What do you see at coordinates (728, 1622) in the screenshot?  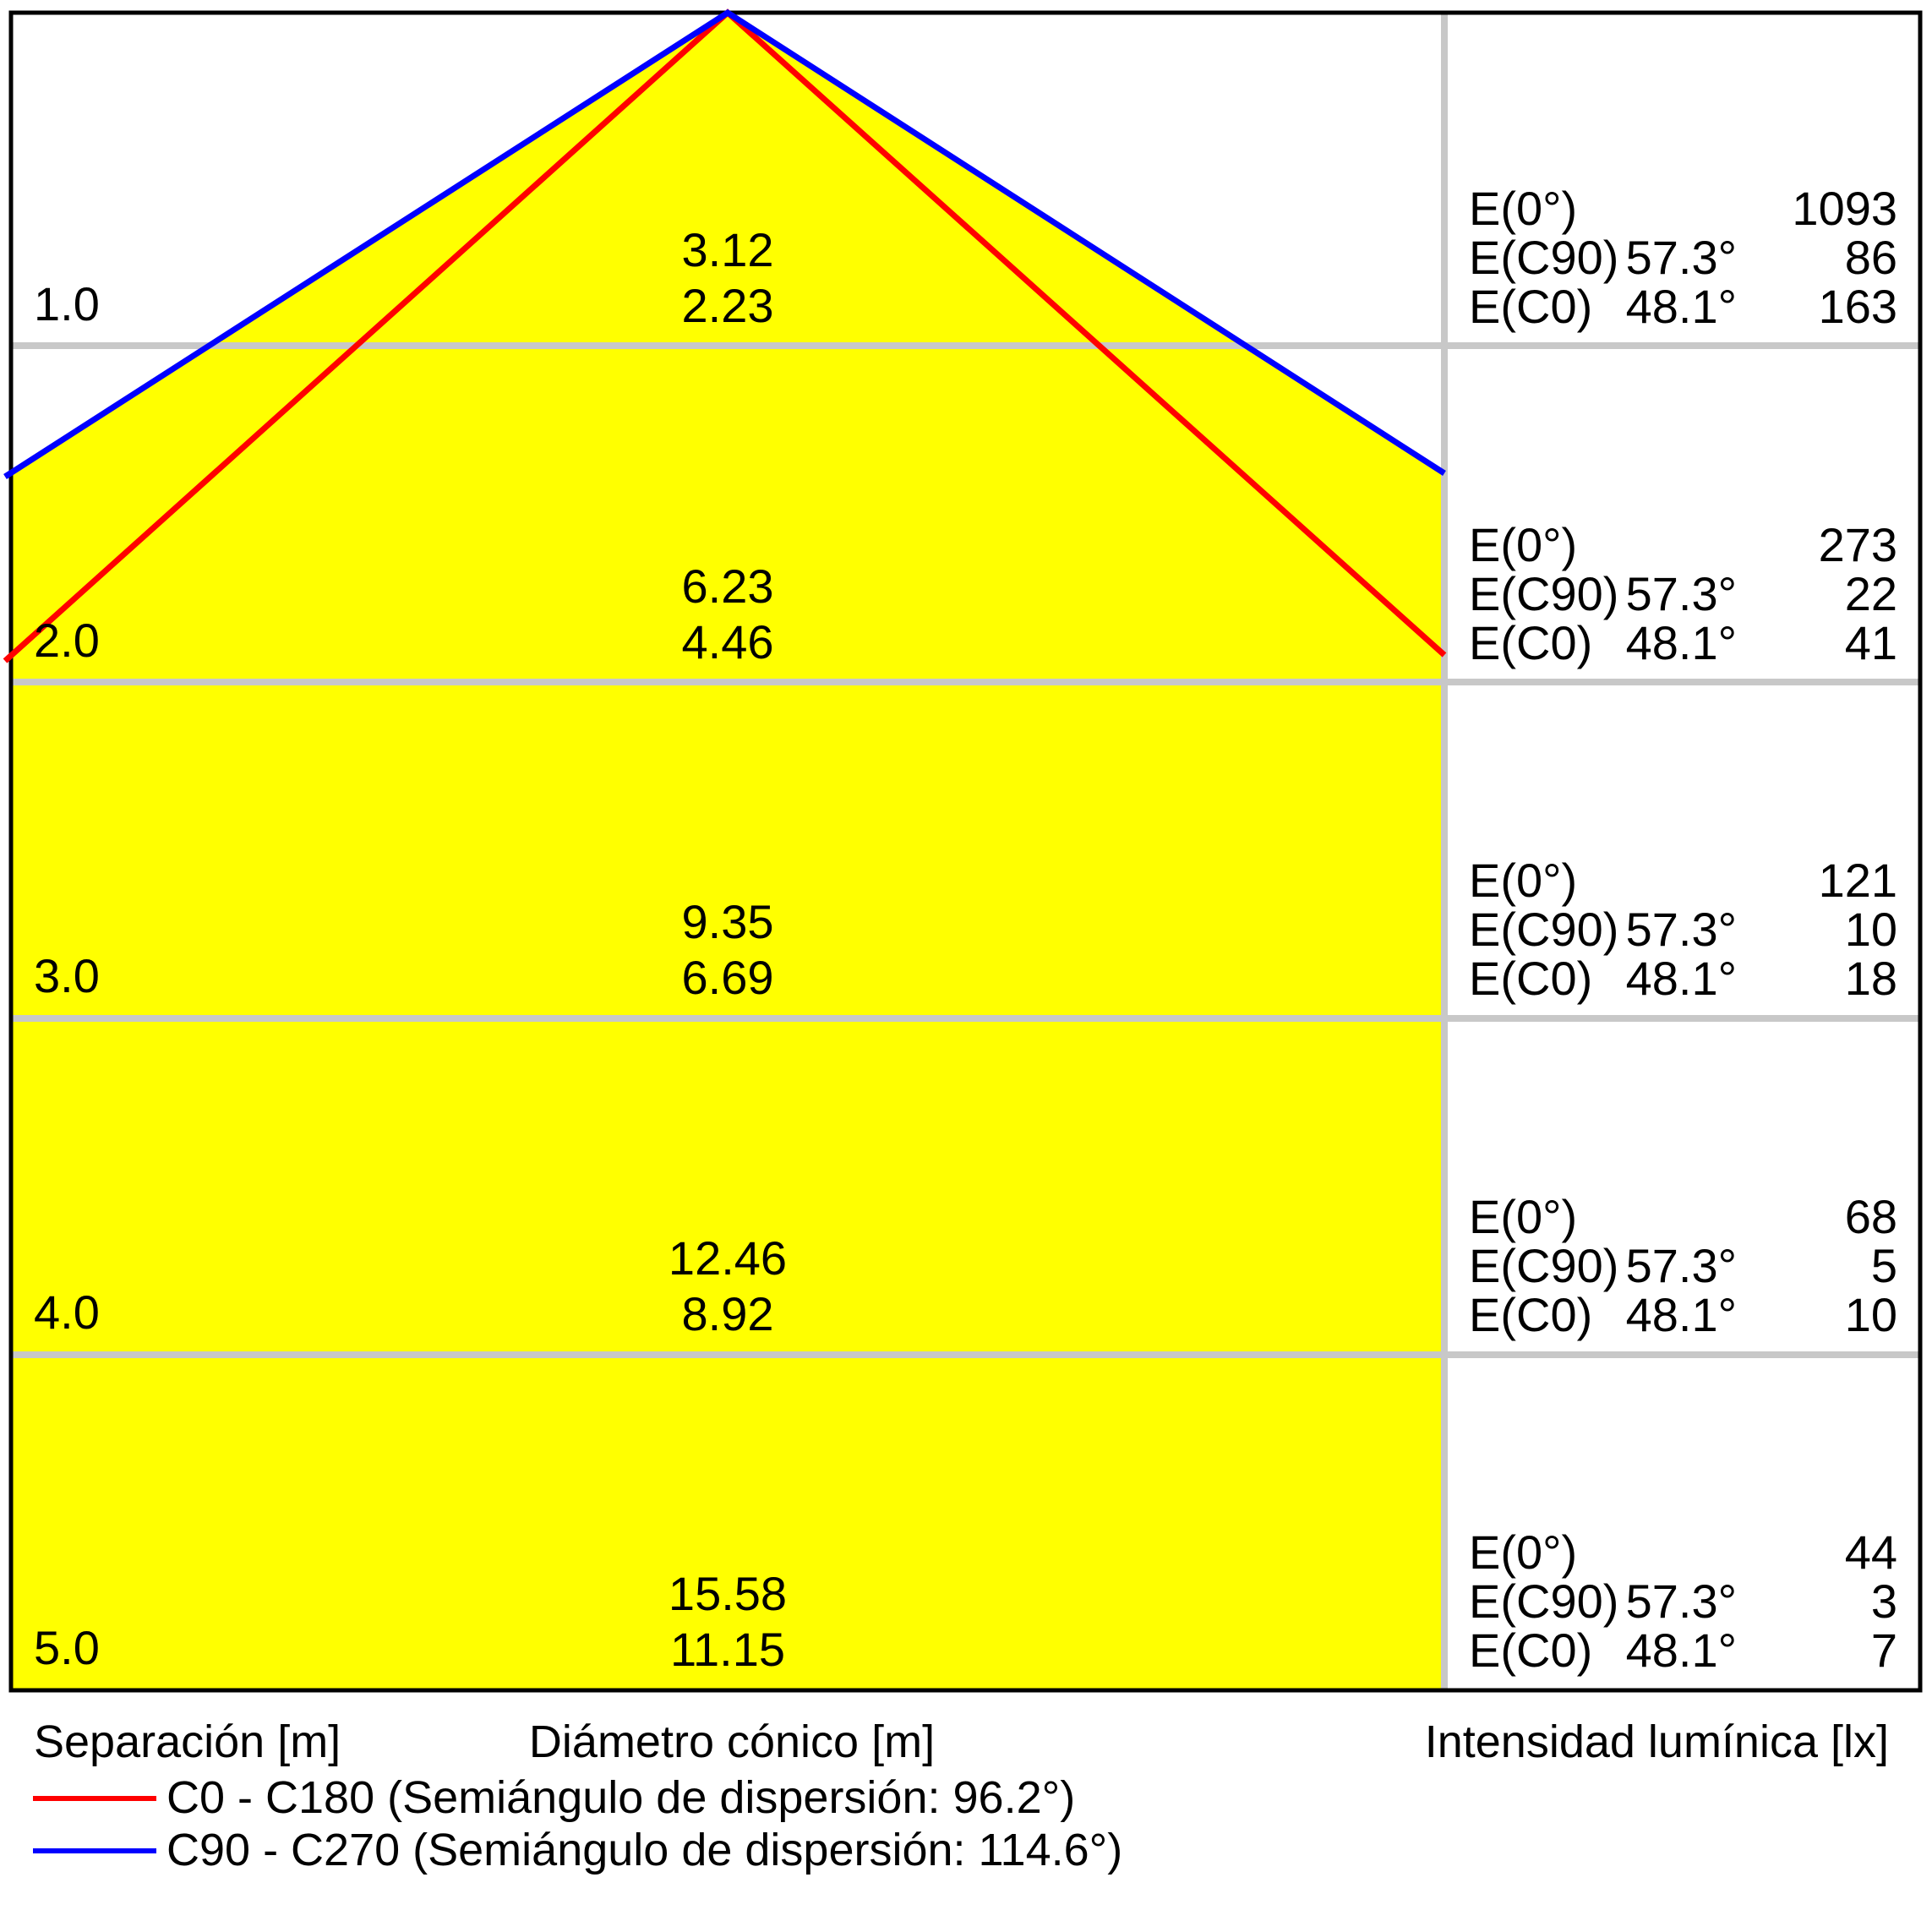 I see `cone-diameter-values: 15.58 11.15` at bounding box center [728, 1622].